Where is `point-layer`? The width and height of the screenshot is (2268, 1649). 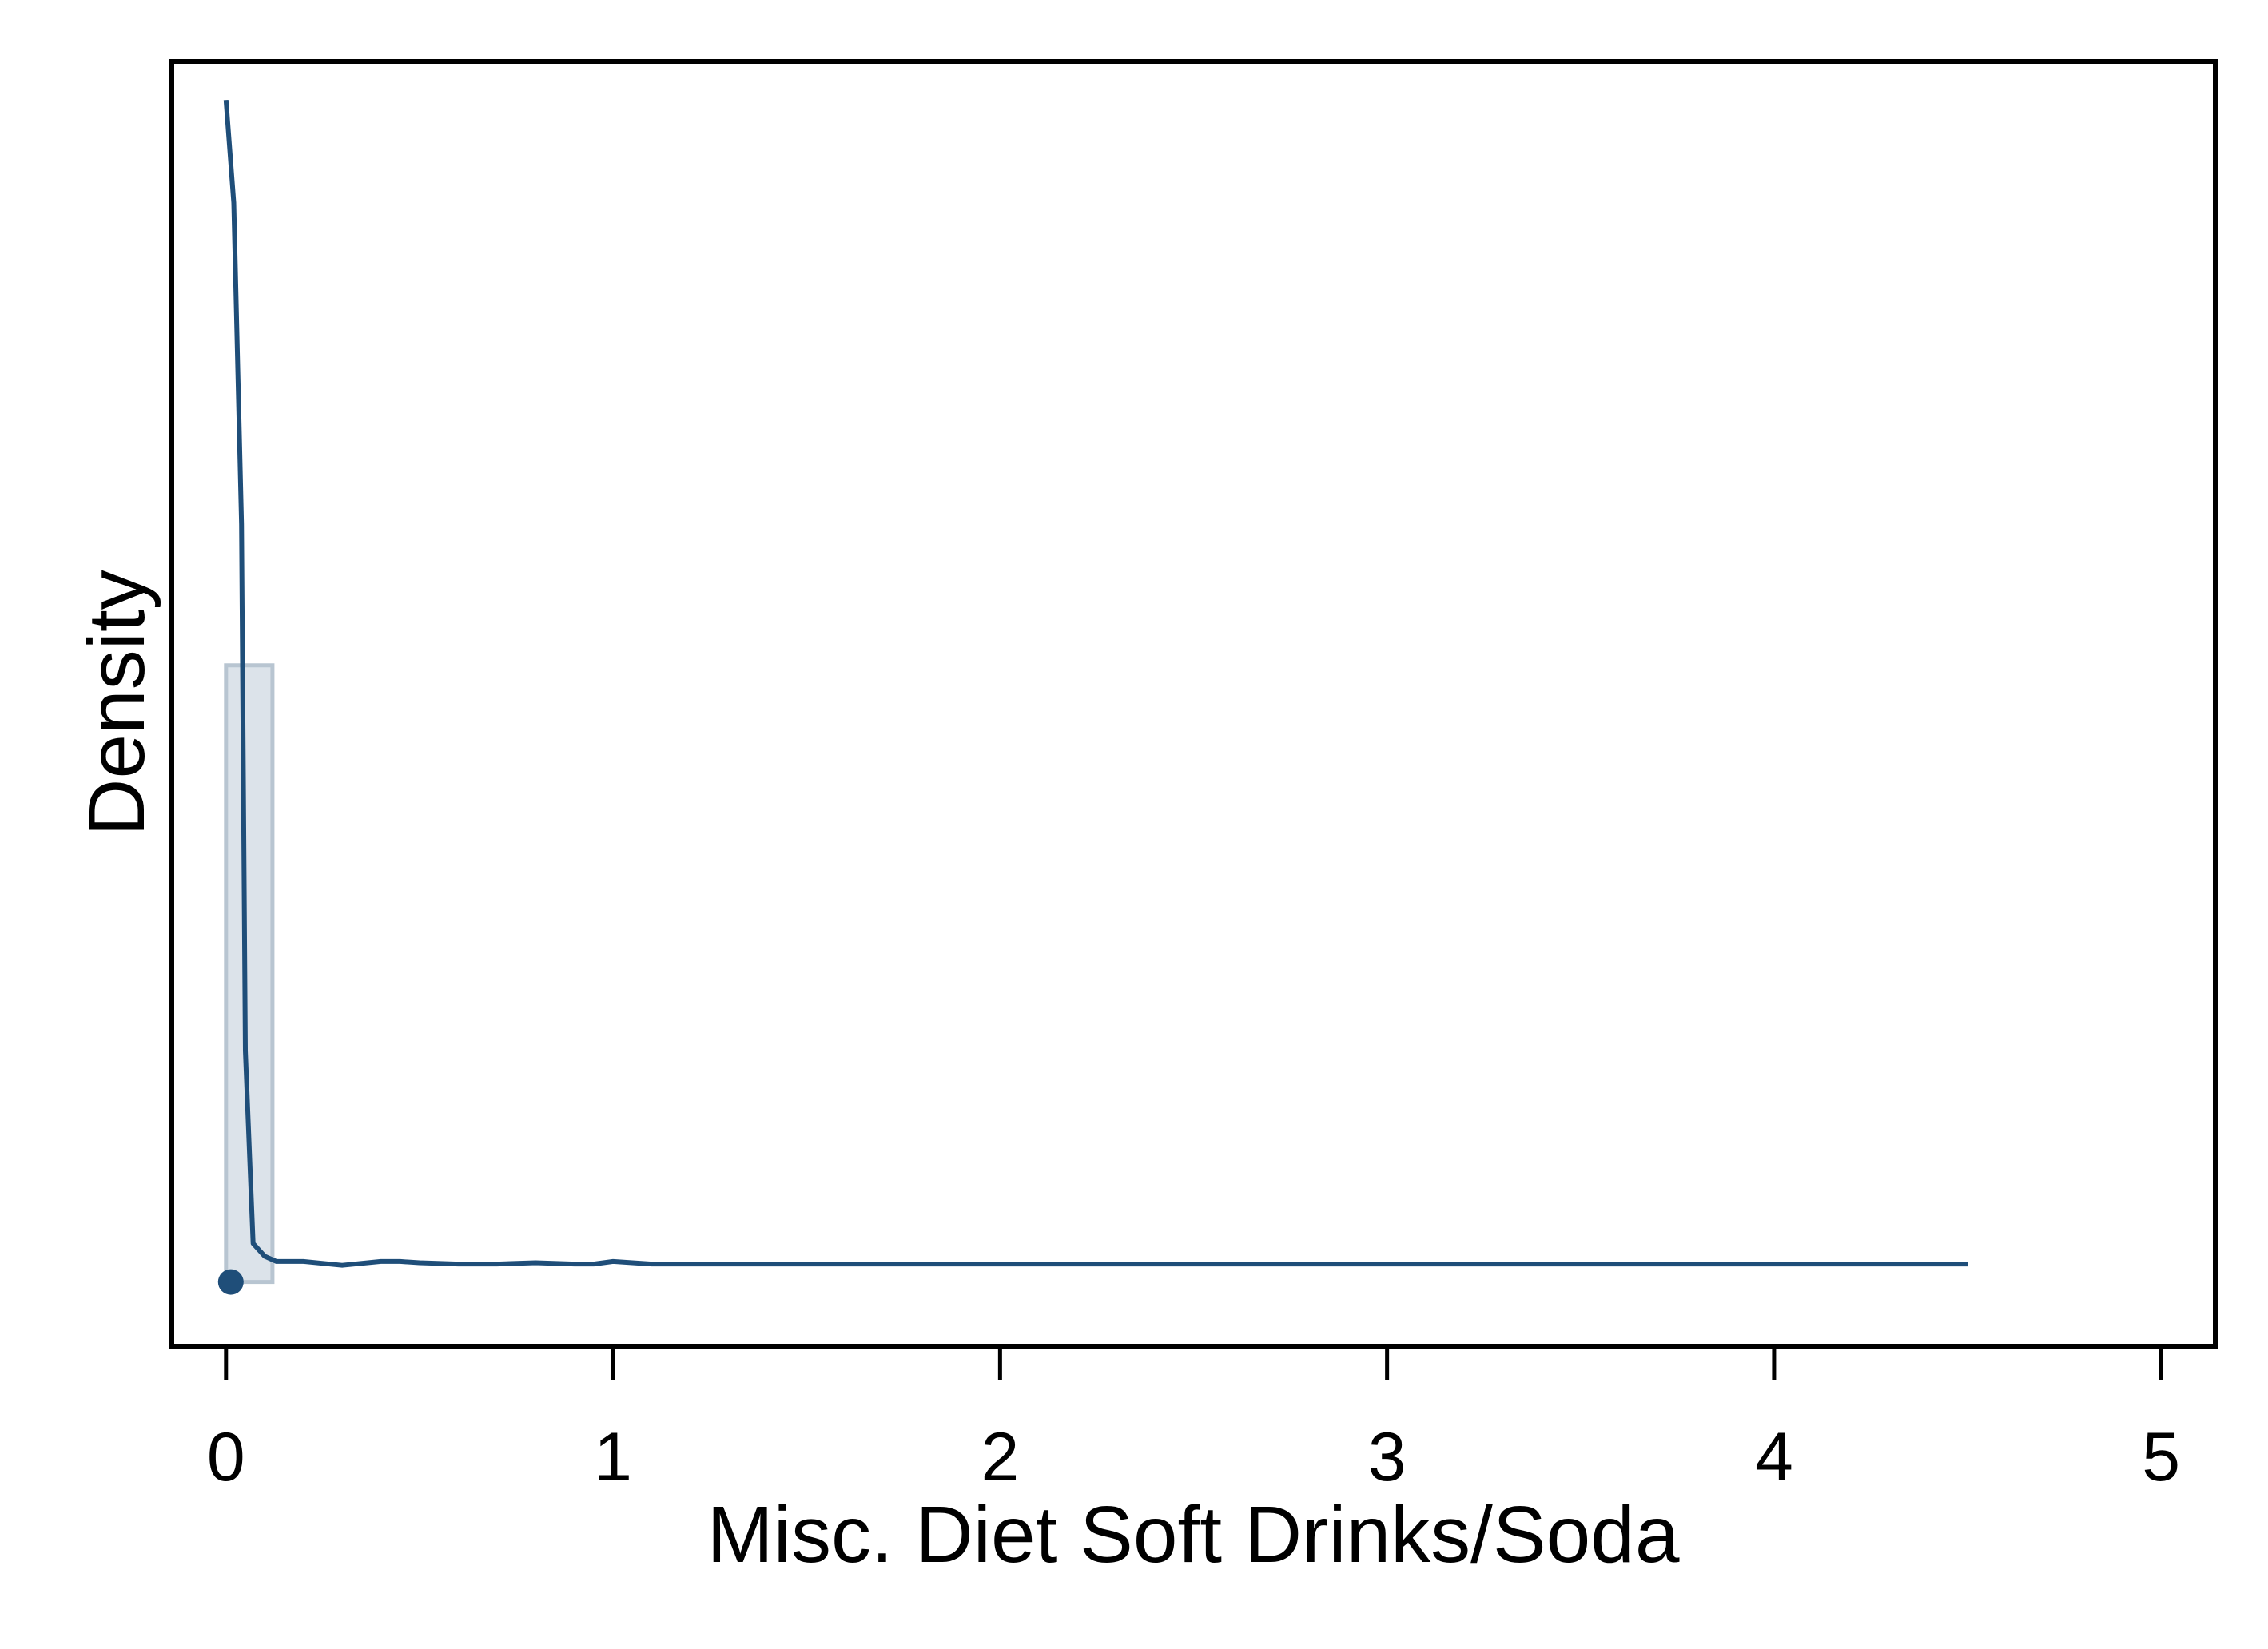 point-layer is located at coordinates (230, 1282).